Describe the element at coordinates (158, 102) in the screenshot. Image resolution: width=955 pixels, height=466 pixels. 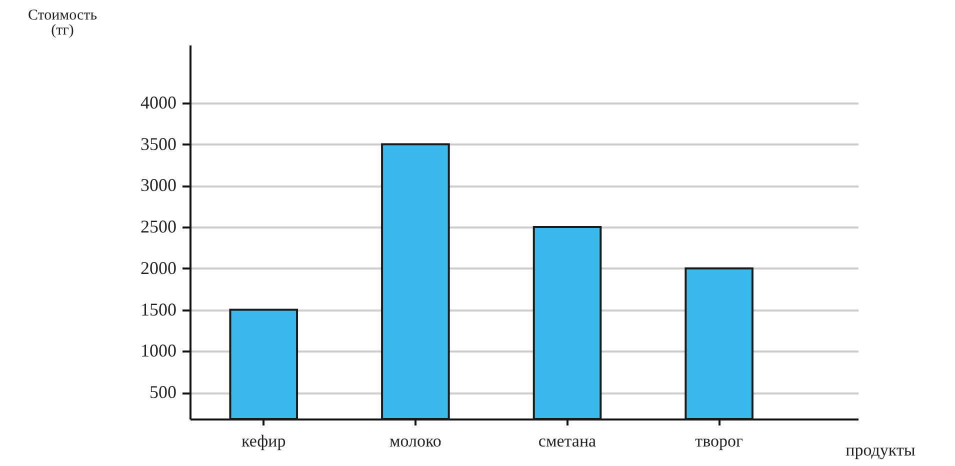
I see `y-tick-label: 4000` at that location.